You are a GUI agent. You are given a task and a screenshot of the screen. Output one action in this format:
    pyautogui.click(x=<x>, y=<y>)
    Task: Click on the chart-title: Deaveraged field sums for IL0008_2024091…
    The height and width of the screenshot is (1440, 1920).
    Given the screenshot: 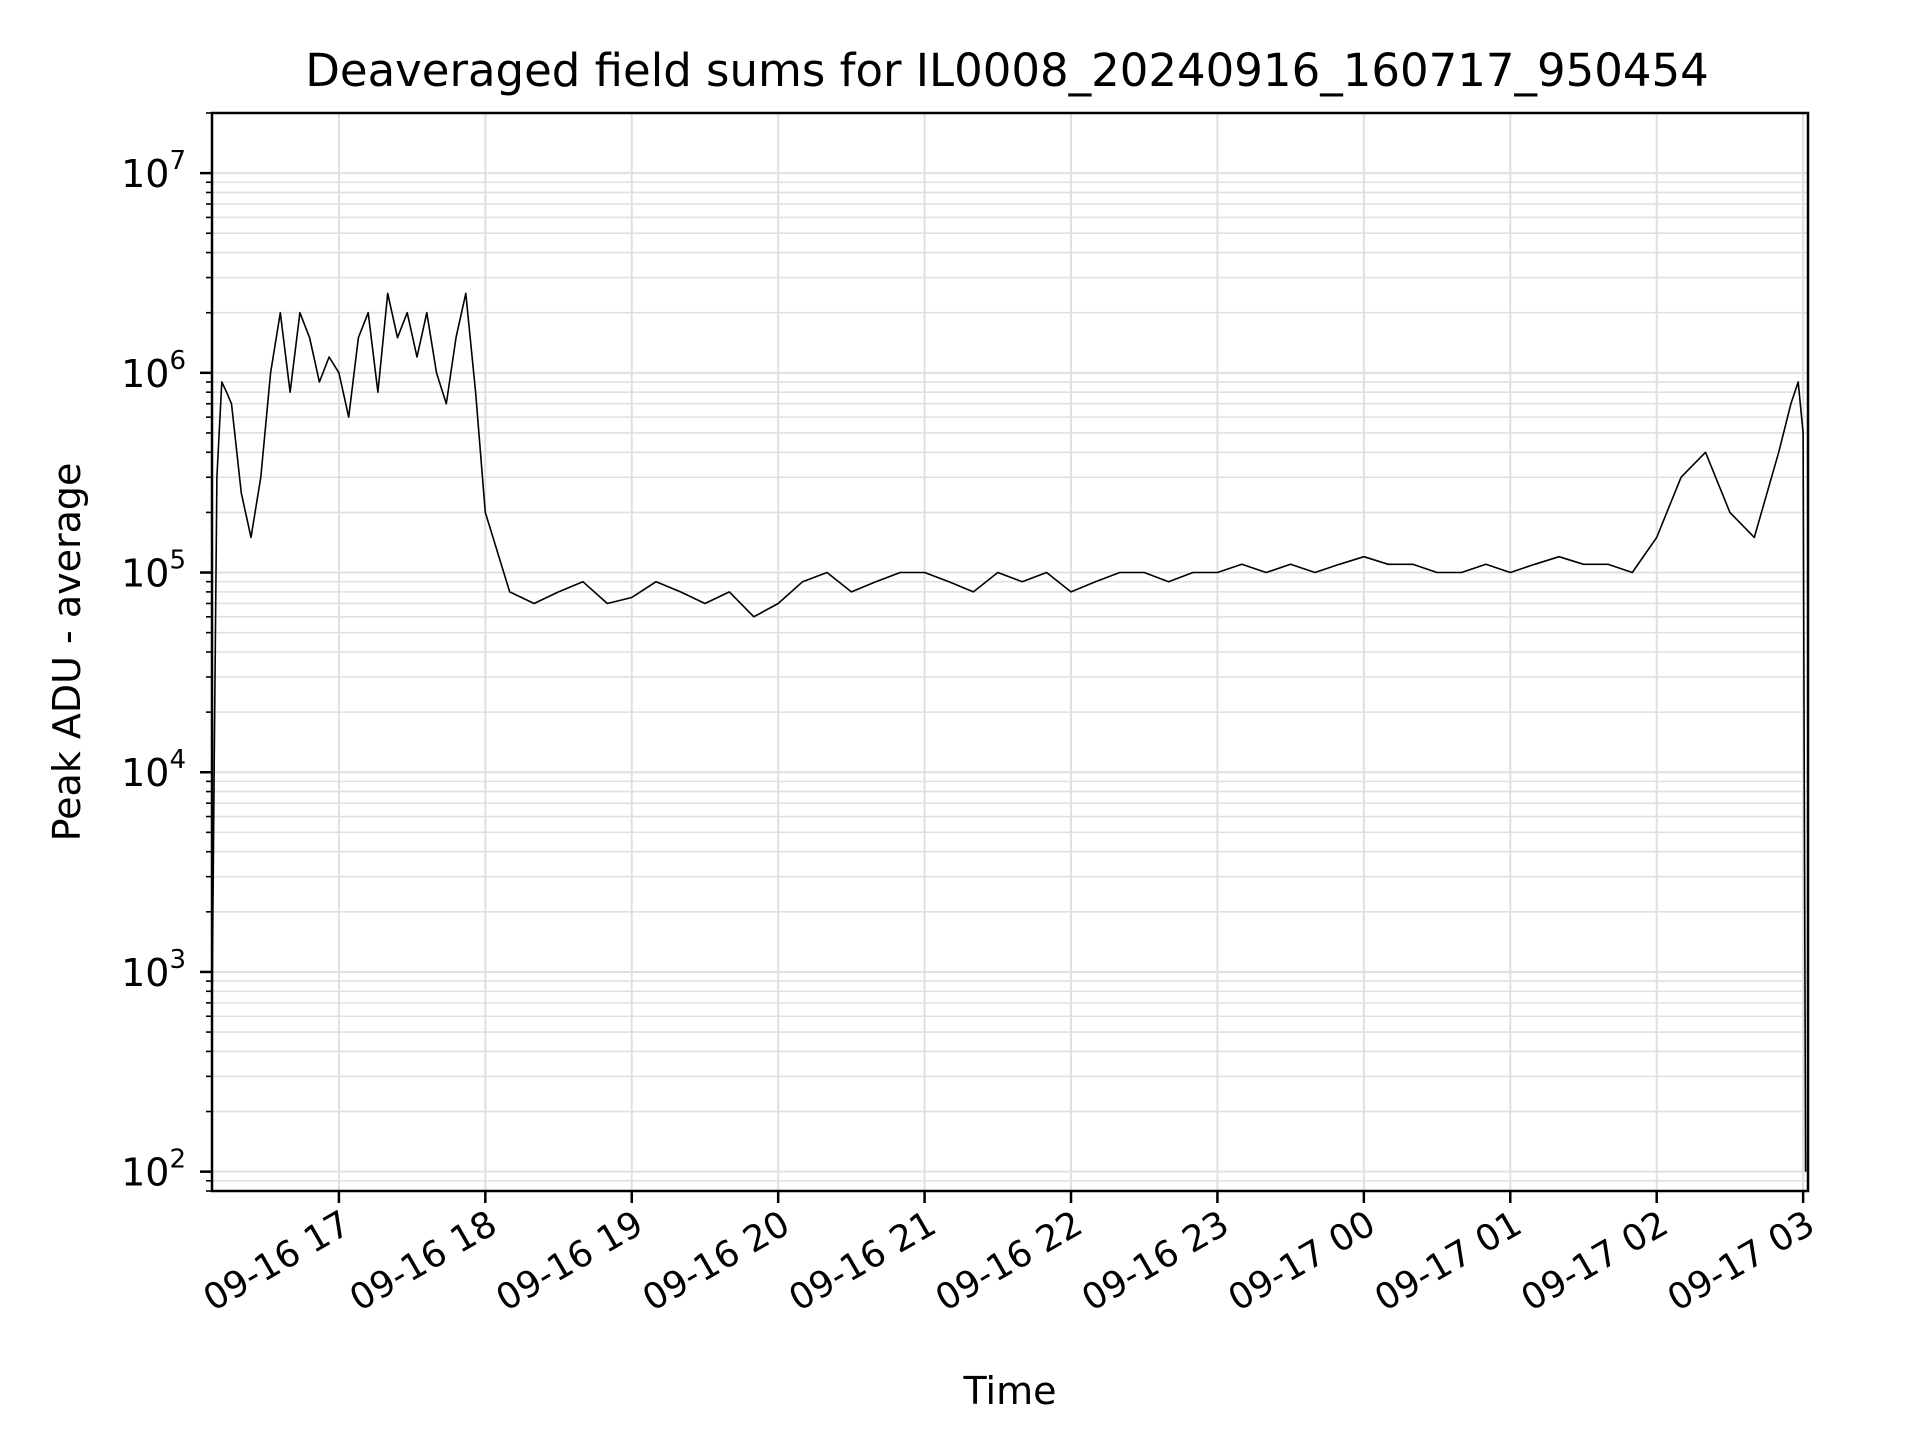 What is the action you would take?
    pyautogui.click(x=1007, y=70)
    